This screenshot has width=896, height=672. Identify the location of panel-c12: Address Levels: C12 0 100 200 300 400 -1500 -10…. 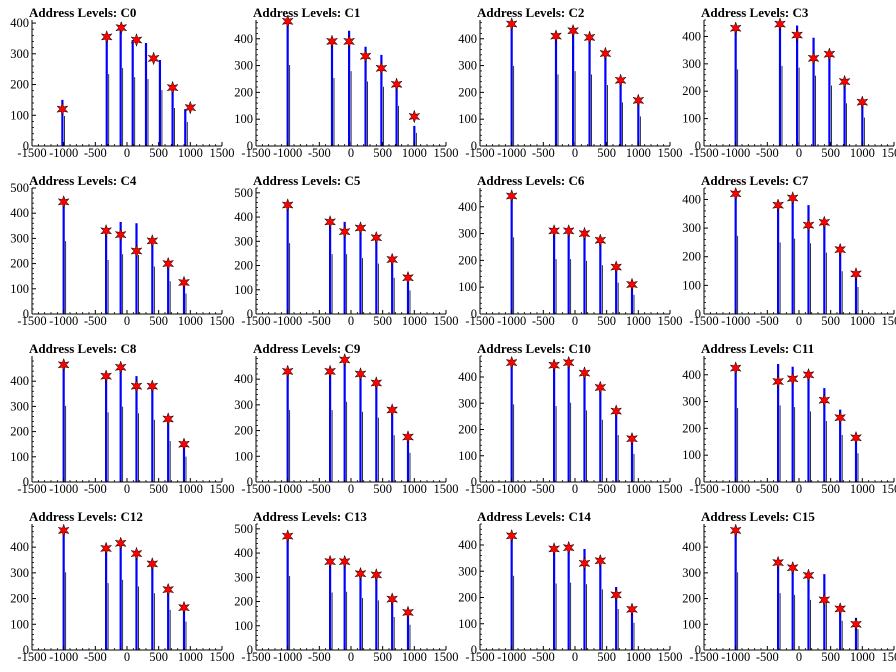
(122, 586).